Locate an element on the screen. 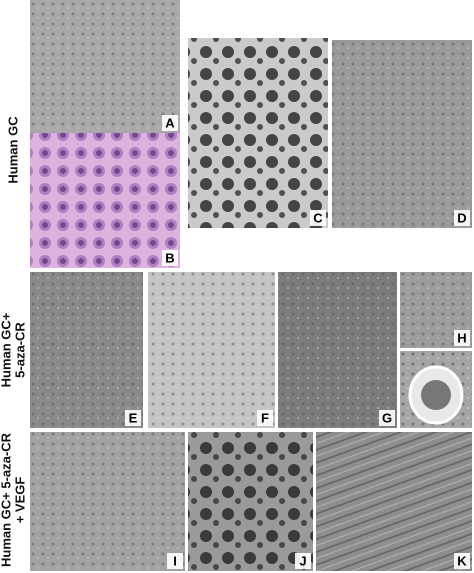 The height and width of the screenshot is (573, 474). panel-letter: E is located at coordinates (133, 417).